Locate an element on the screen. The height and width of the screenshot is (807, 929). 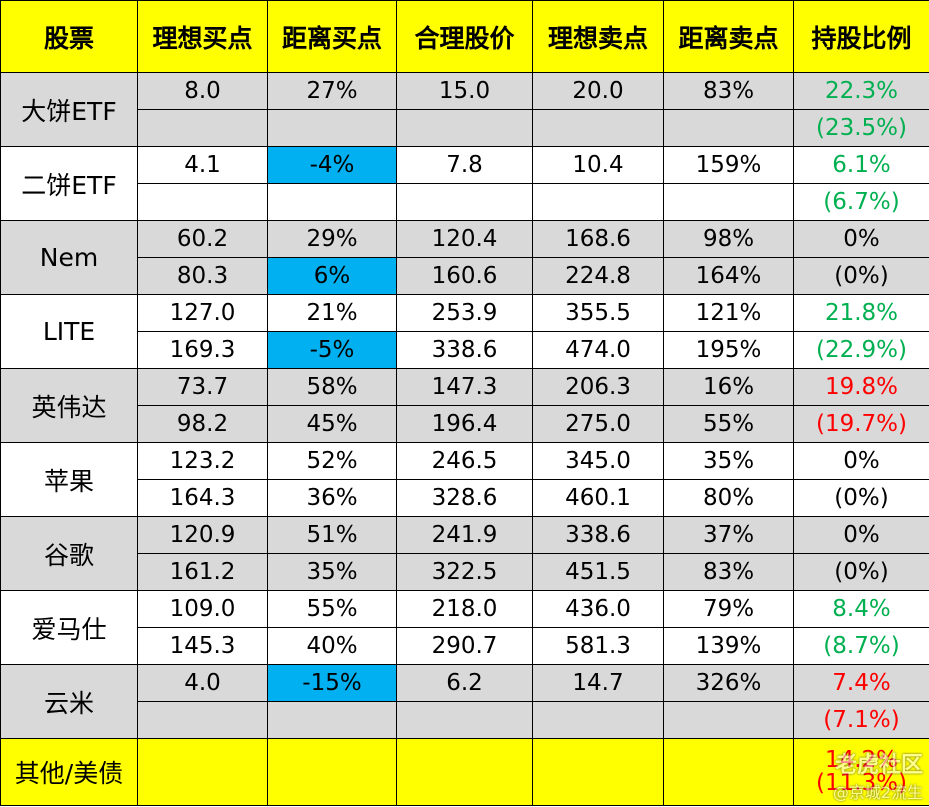
ideal-sell-cell: 460.1 is located at coordinates (598, 498).